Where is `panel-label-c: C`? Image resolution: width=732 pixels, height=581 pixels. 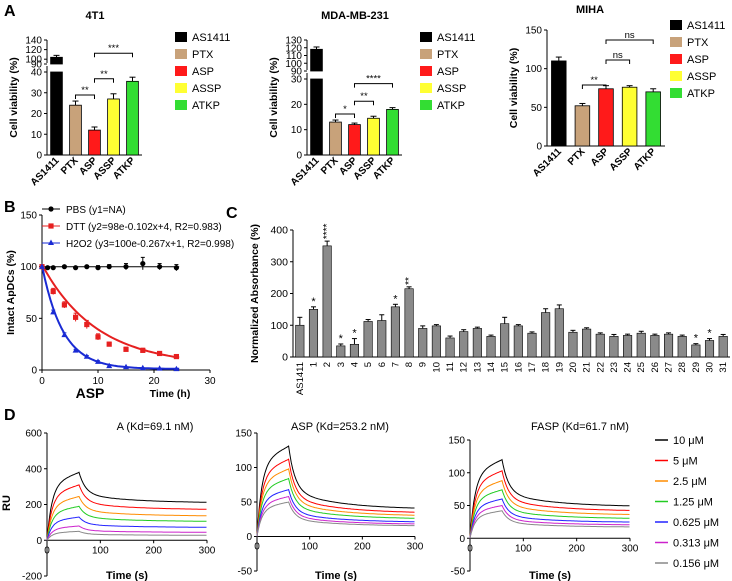
panel-label-c: C is located at coordinates (232, 213).